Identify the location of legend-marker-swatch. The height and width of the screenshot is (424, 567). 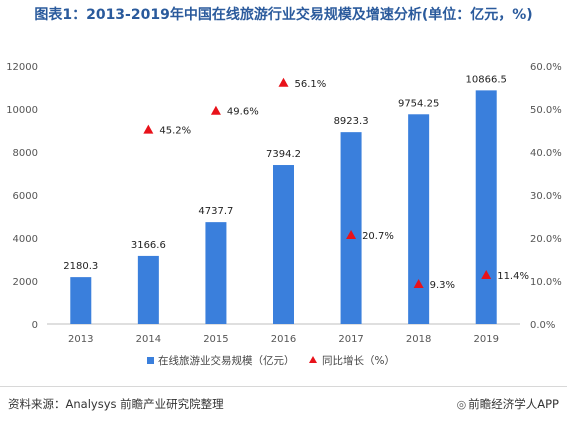
(313, 359).